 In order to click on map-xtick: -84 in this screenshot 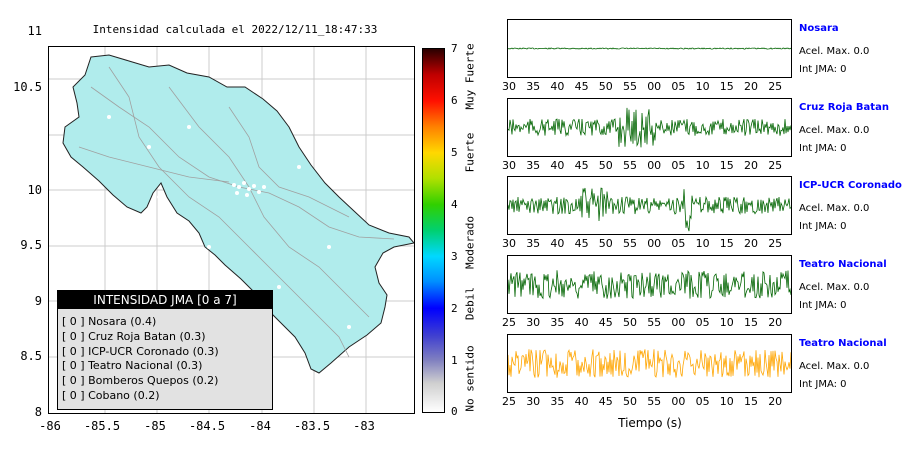, I will do `click(260, 426)`.